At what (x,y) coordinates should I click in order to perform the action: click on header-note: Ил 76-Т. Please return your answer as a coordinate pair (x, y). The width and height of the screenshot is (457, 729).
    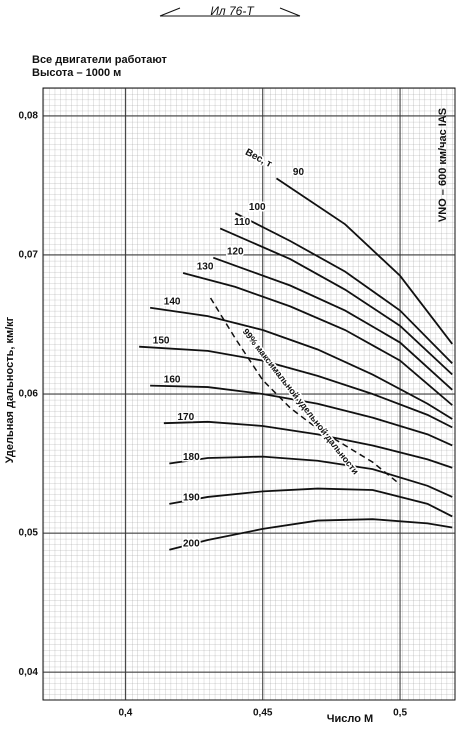
    Looking at the image, I should click on (232, 11).